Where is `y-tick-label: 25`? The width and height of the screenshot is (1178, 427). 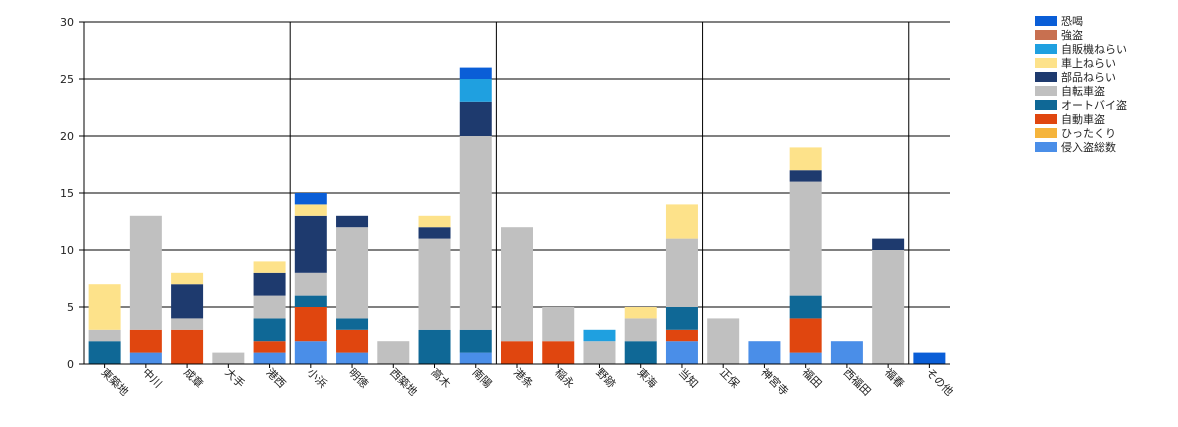 y-tick-label: 25 is located at coordinates (67, 79).